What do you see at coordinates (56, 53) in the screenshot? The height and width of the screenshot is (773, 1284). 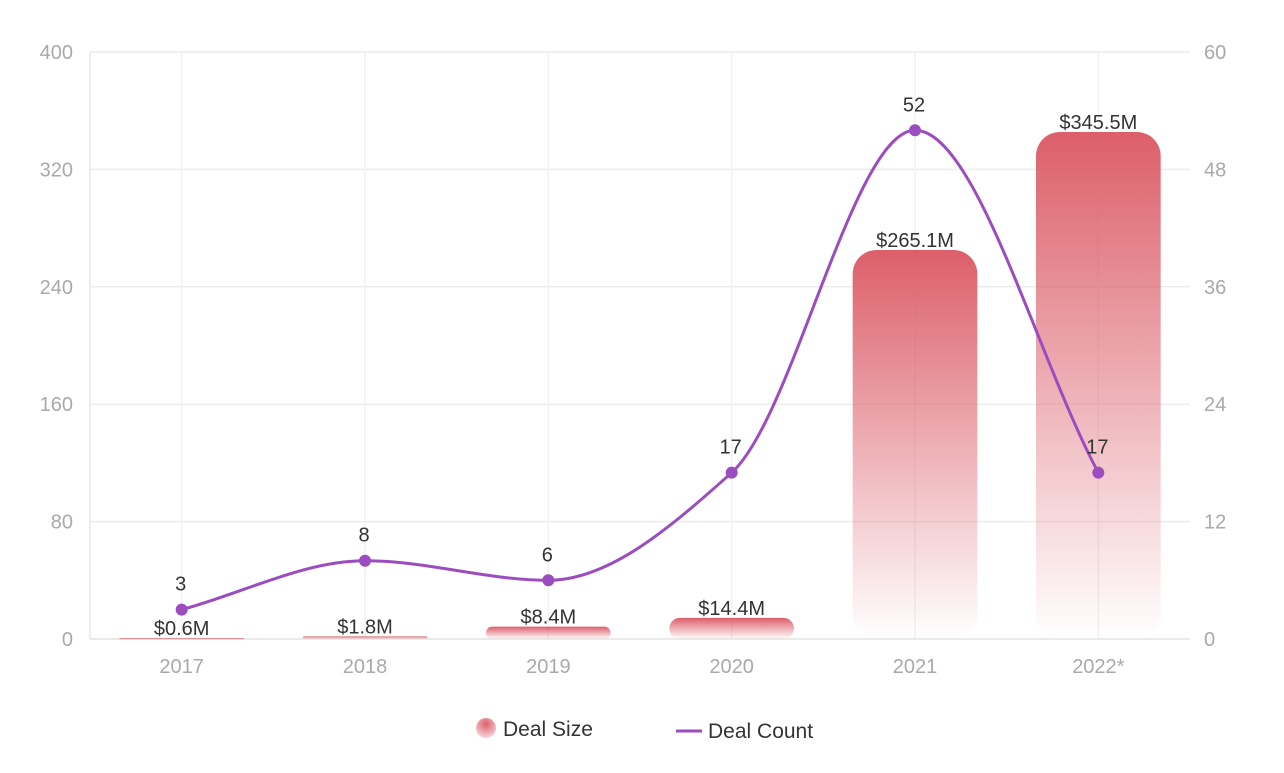 I see `y-left-tick-label: 400` at bounding box center [56, 53].